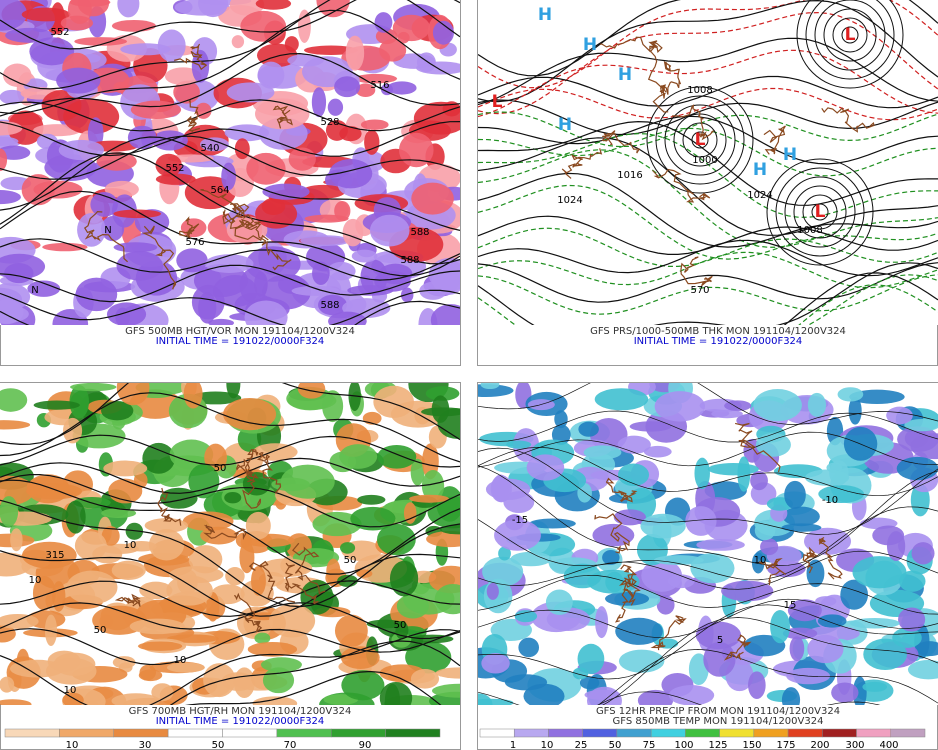 The width and height of the screenshot is (938, 750). What do you see at coordinates (717, 745) in the screenshot?
I see `colorbar-label: 125` at bounding box center [717, 745].